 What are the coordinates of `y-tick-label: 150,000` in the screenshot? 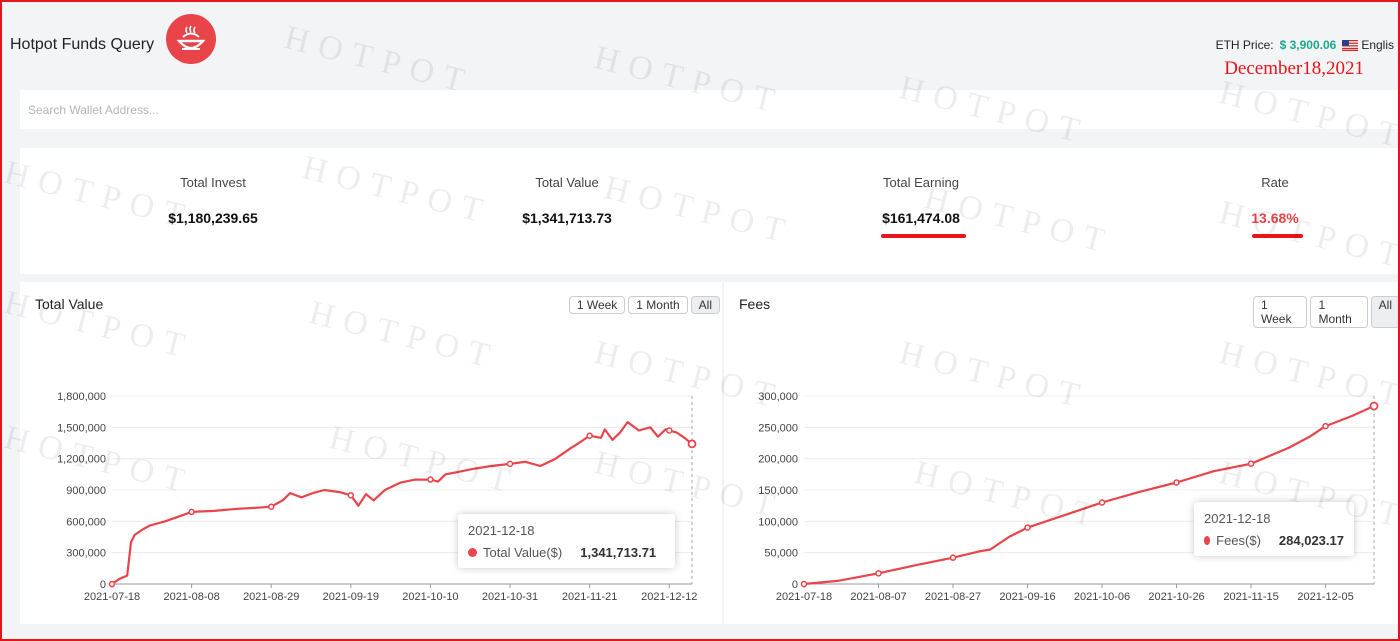 It's located at (778, 491).